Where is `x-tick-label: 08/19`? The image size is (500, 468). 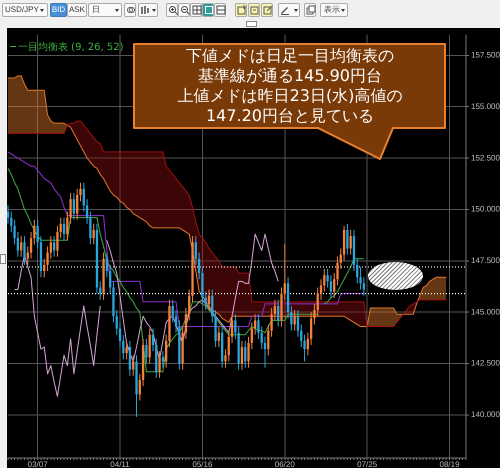 x-tick-label: 08/19 is located at coordinates (450, 464).